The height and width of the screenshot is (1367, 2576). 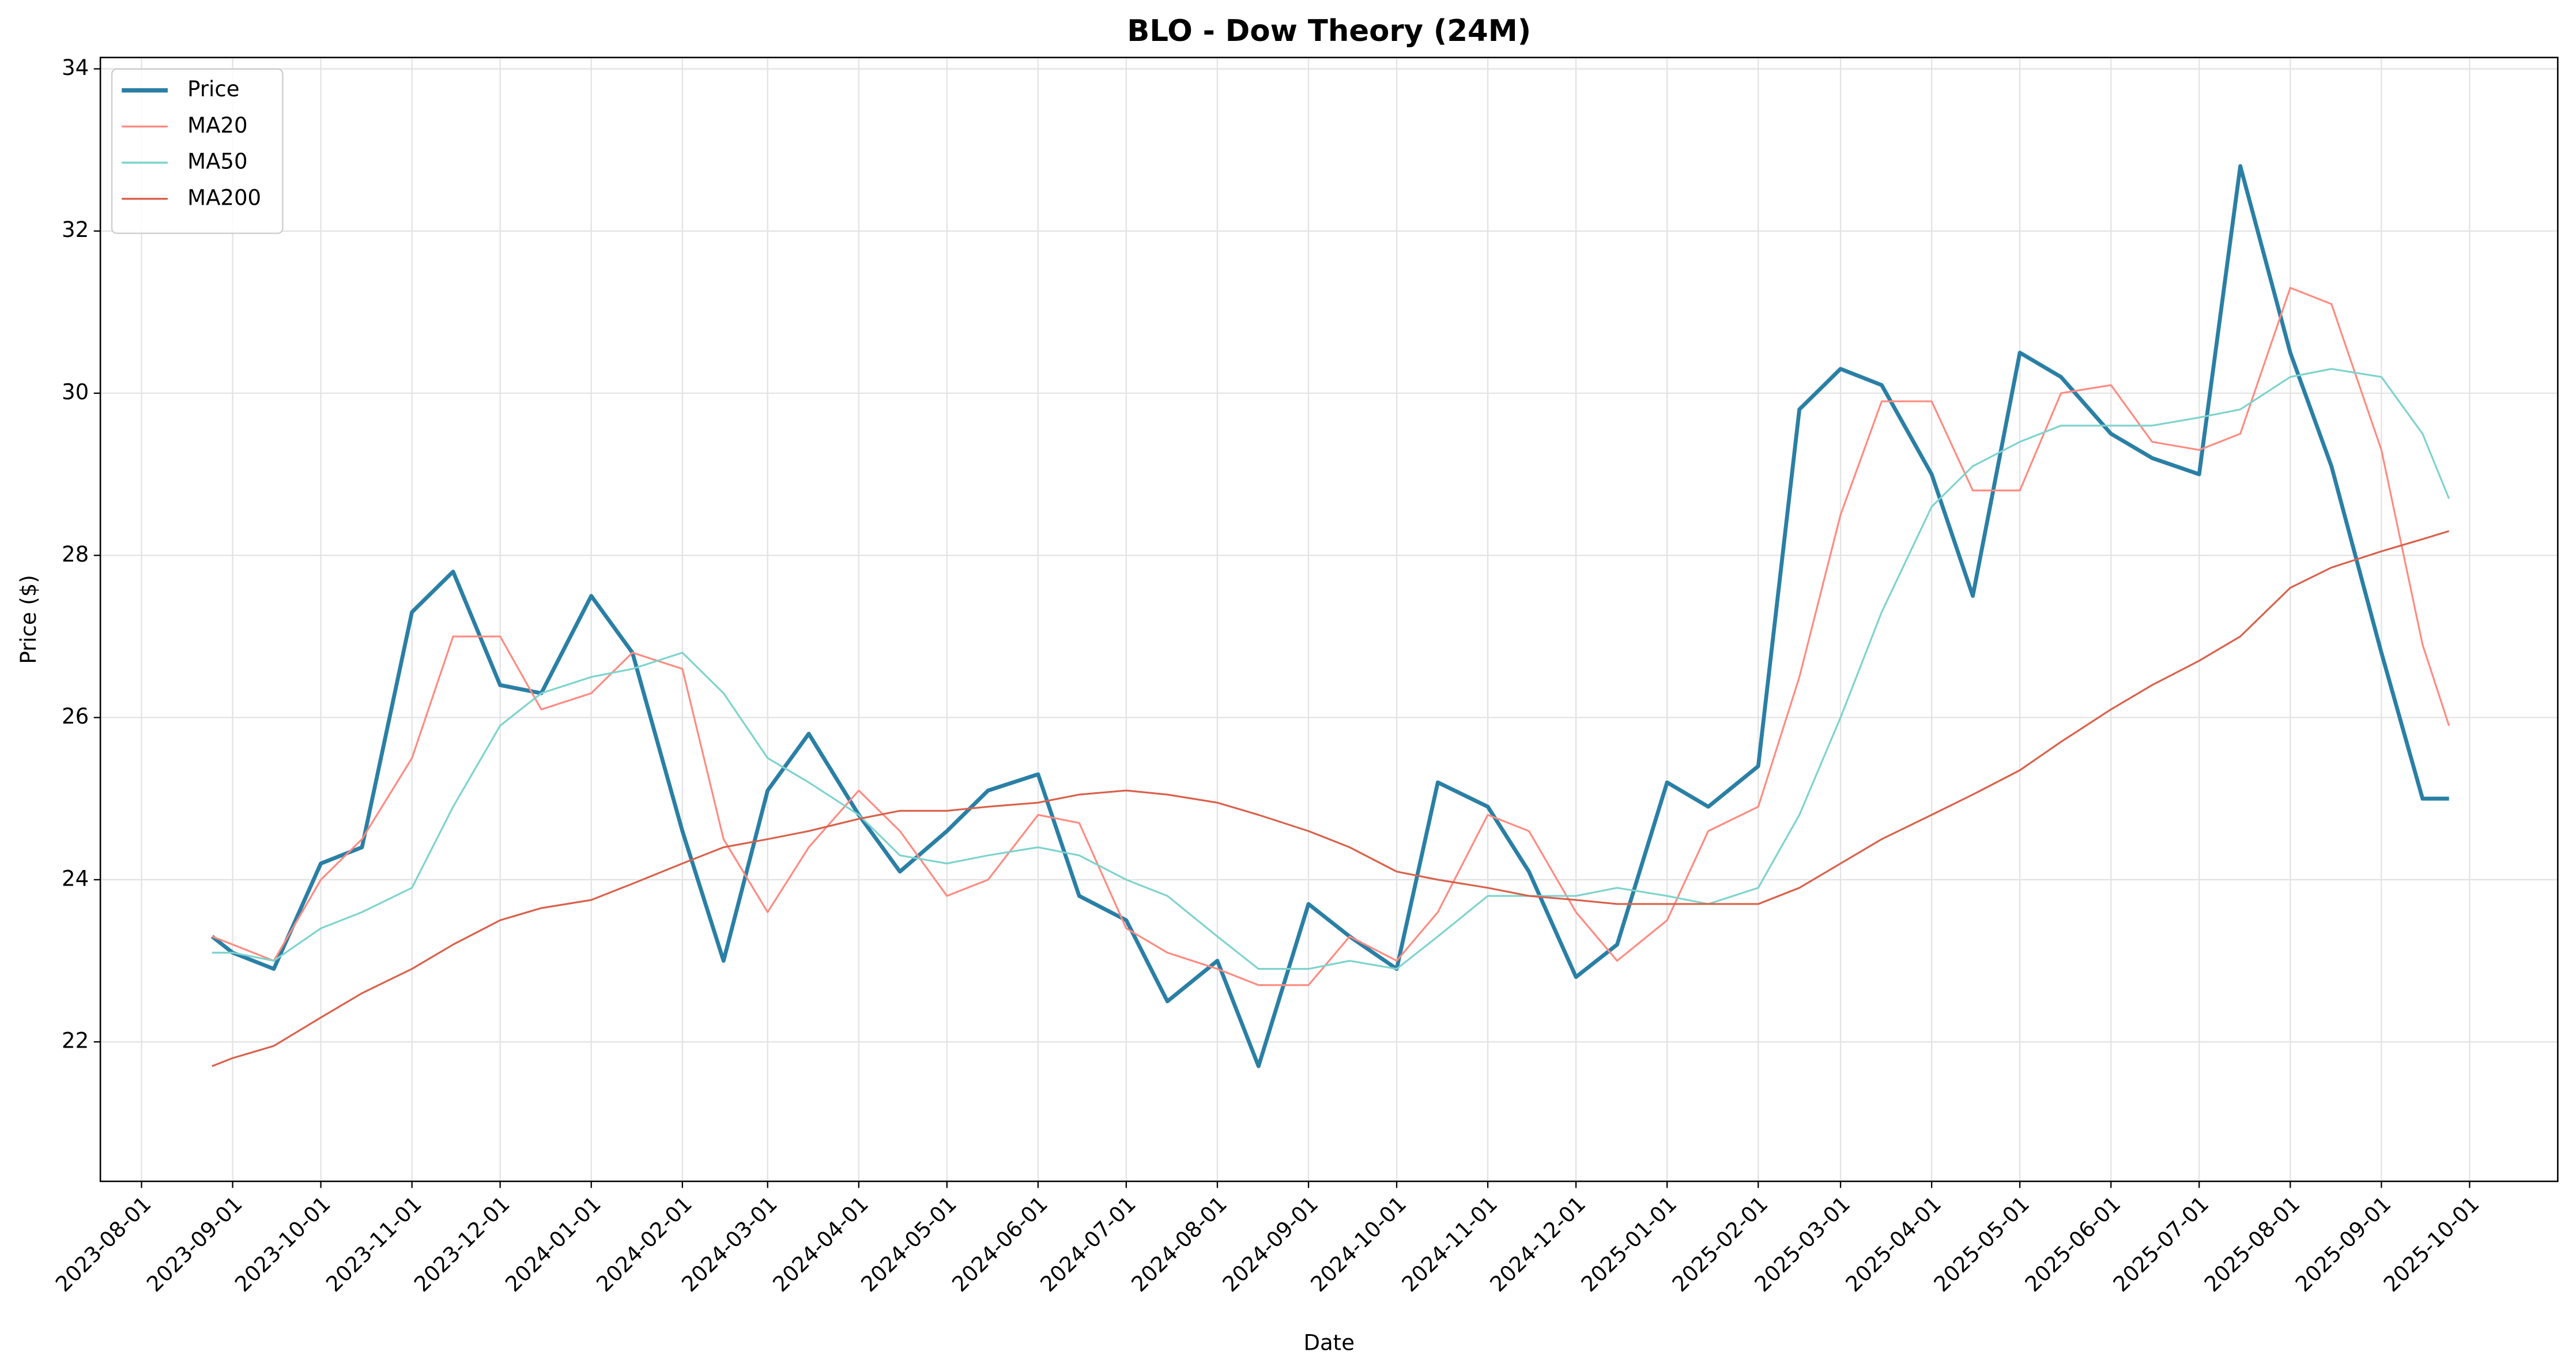 I want to click on x-tick-label: 2023-08-01, so click(x=103, y=1244).